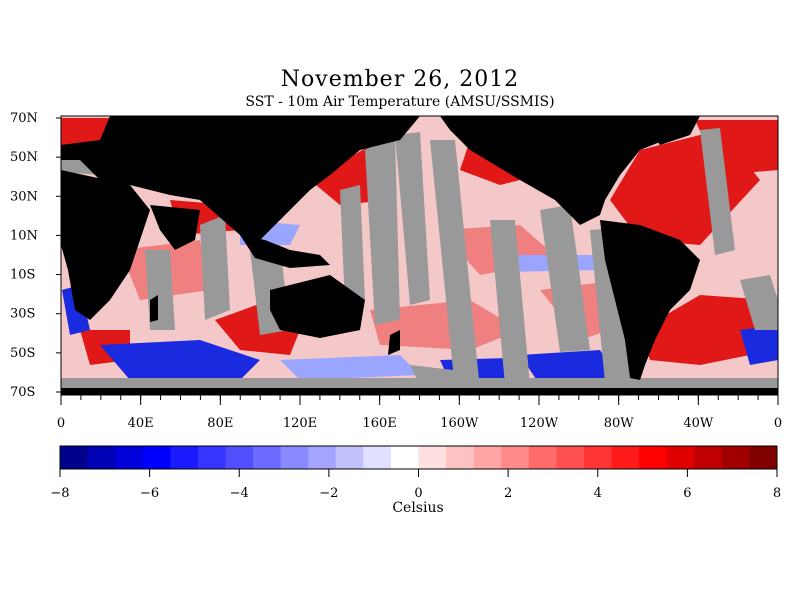 This screenshot has width=800, height=600. Describe the element at coordinates (240, 178) in the screenshot. I see `eurasia-landmass` at that location.